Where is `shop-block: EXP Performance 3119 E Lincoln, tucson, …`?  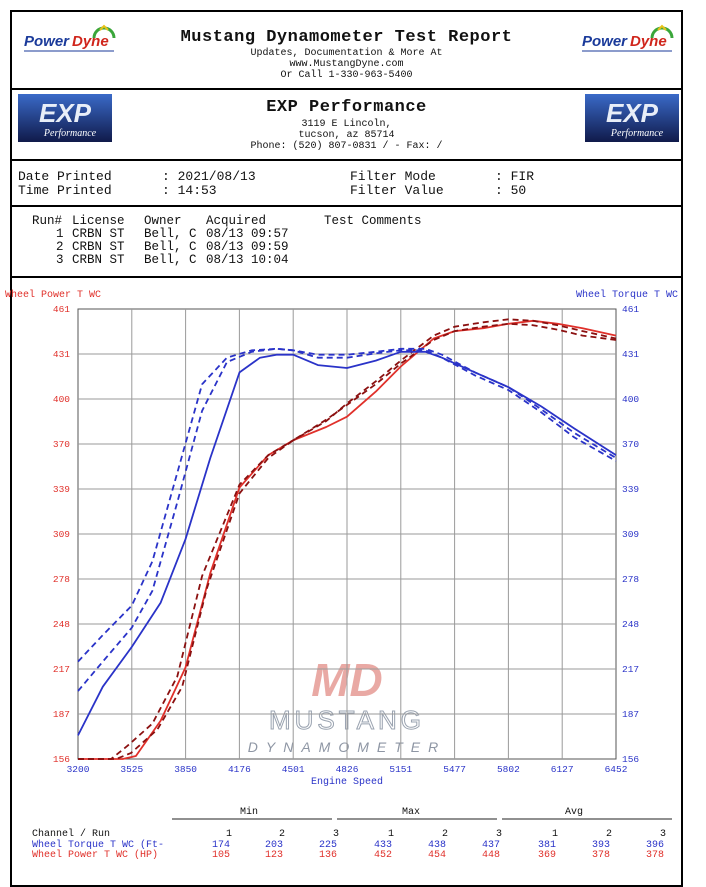 shop-block: EXP Performance 3119 E Lincoln, tucson, … is located at coordinates (346, 125).